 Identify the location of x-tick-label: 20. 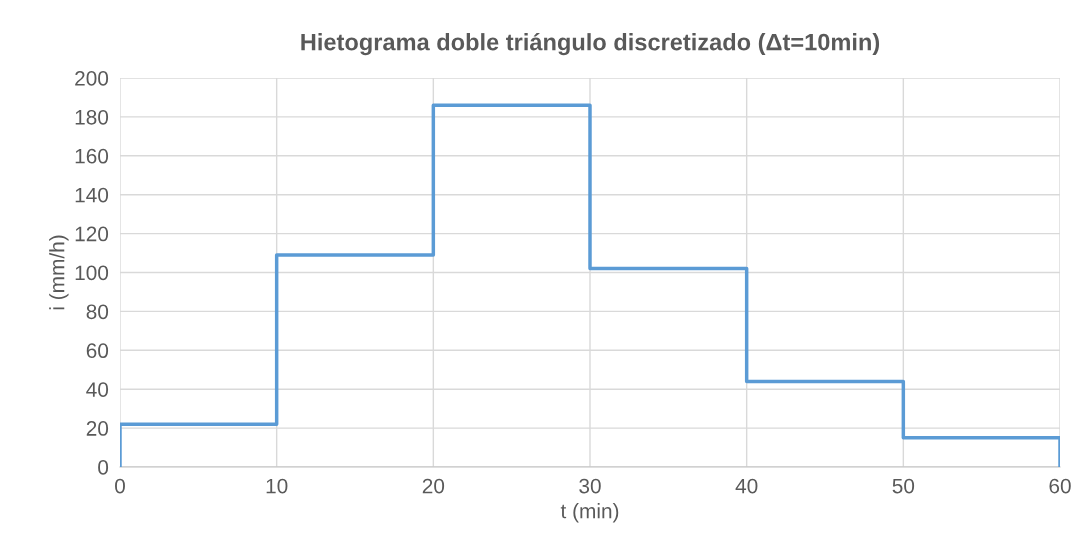
(433, 486).